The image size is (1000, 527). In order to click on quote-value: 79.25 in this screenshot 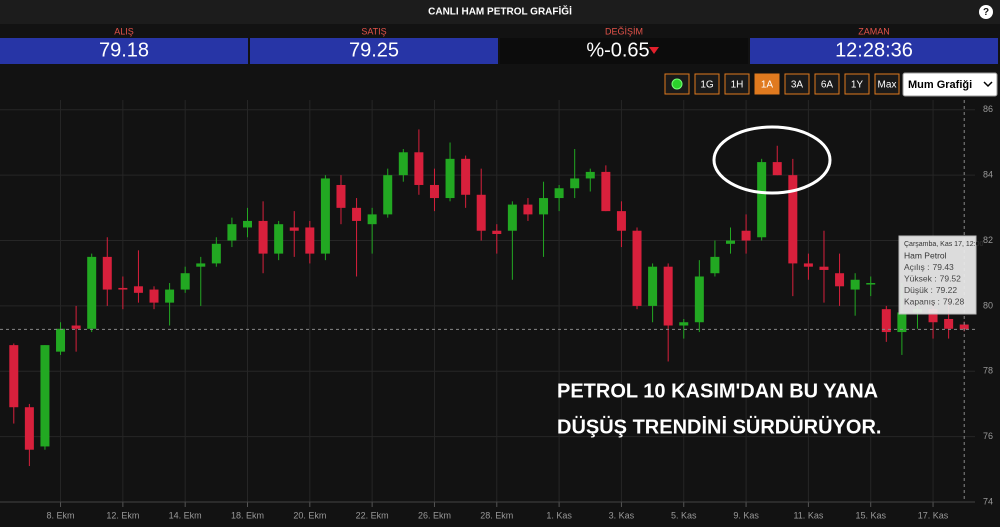, I will do `click(374, 50)`.